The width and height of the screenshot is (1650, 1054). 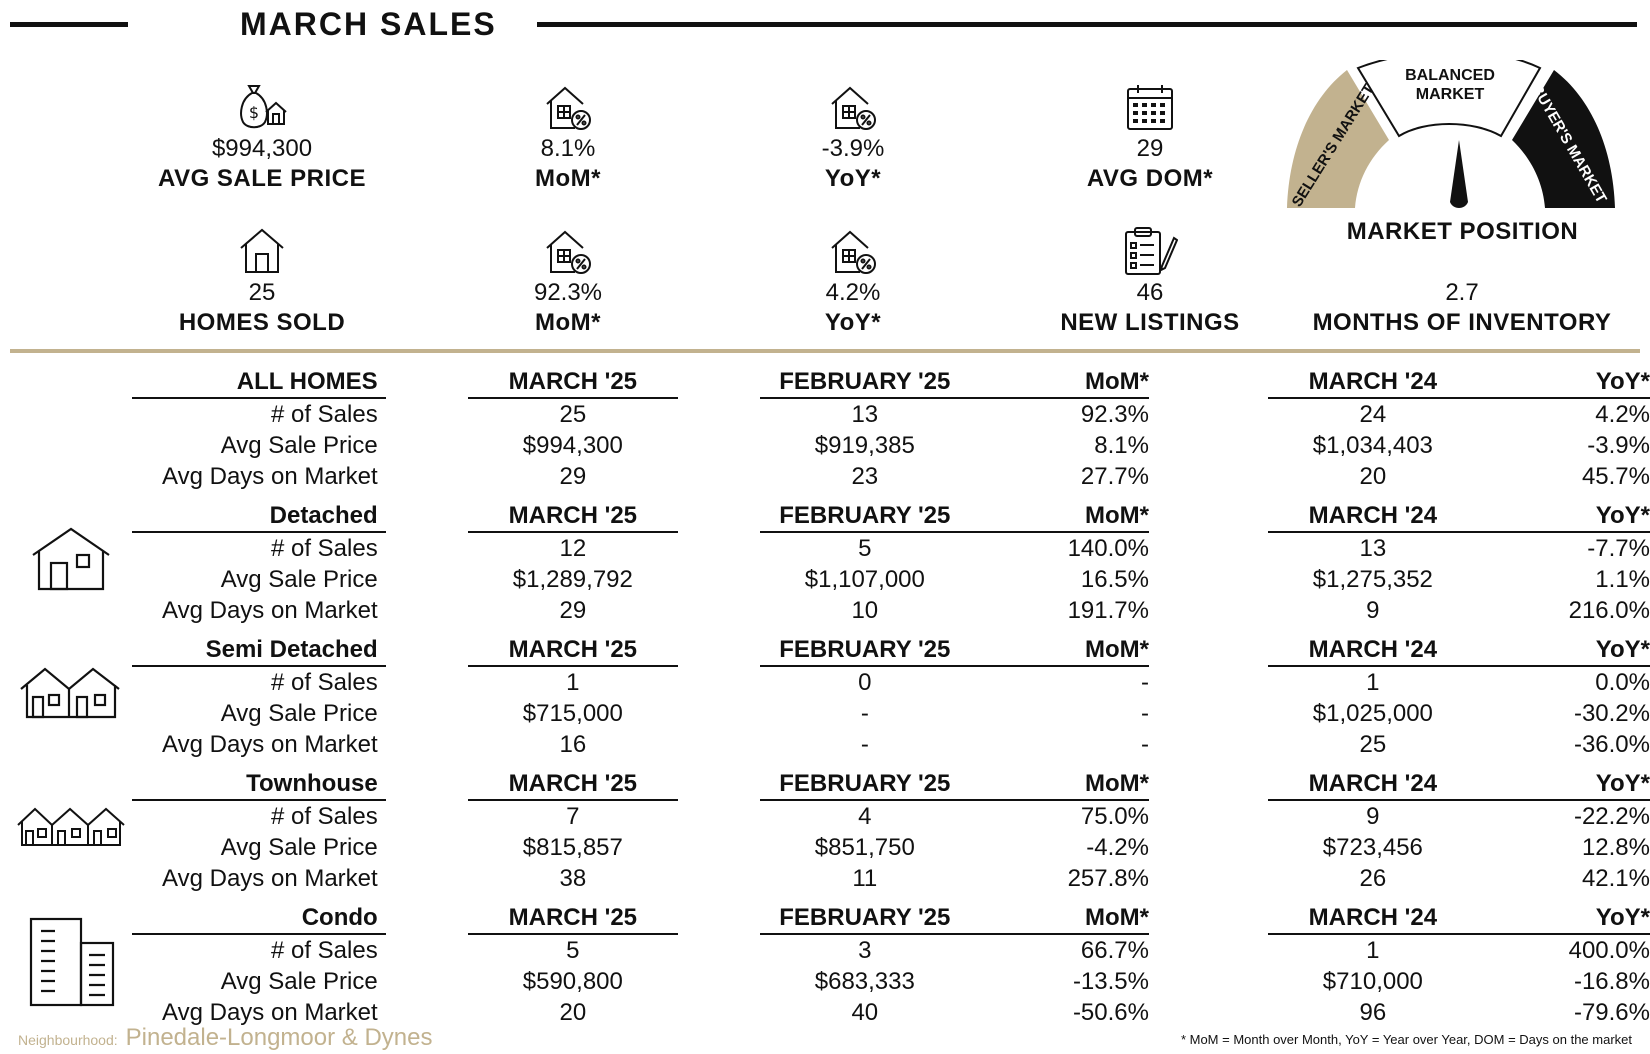 I want to click on page-title: MARCH SALES, so click(x=368, y=24).